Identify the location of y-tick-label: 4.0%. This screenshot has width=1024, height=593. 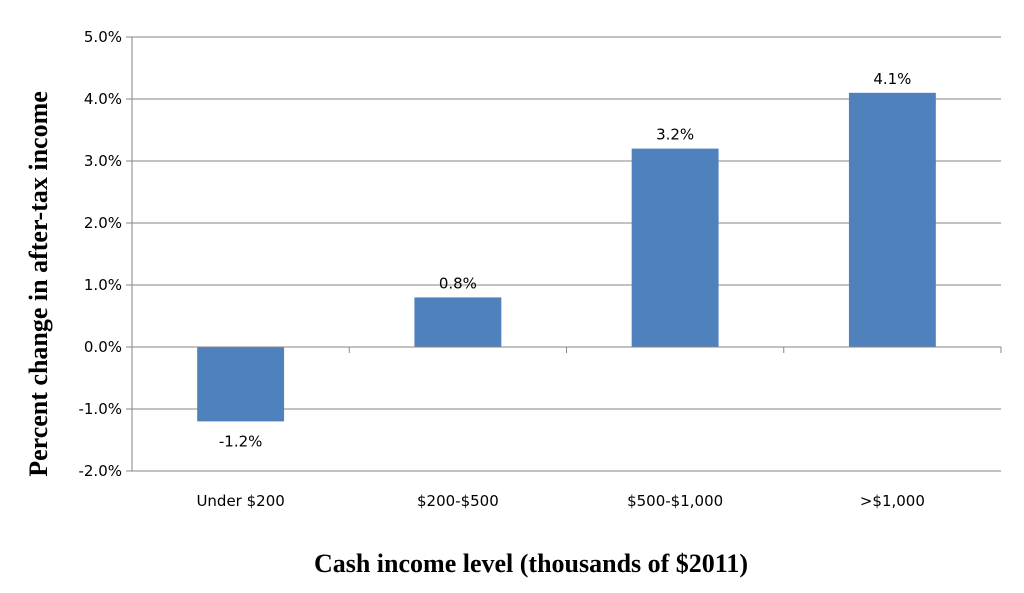
(103, 99).